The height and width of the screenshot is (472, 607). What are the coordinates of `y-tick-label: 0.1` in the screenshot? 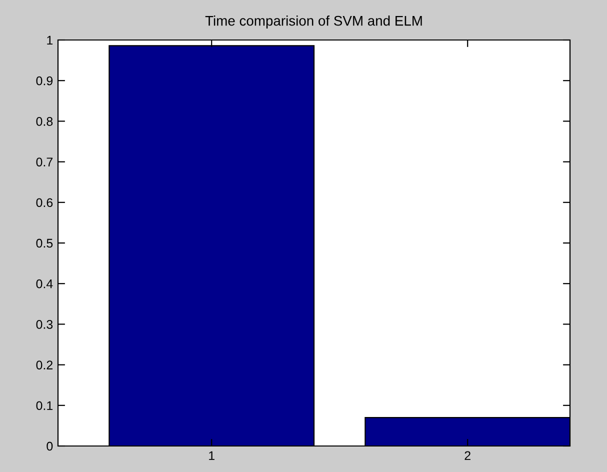 It's located at (44, 405).